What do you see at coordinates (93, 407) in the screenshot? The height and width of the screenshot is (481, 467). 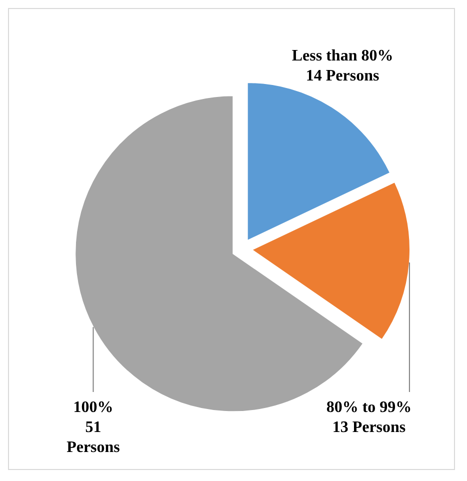 I see `slice-label: 100%` at bounding box center [93, 407].